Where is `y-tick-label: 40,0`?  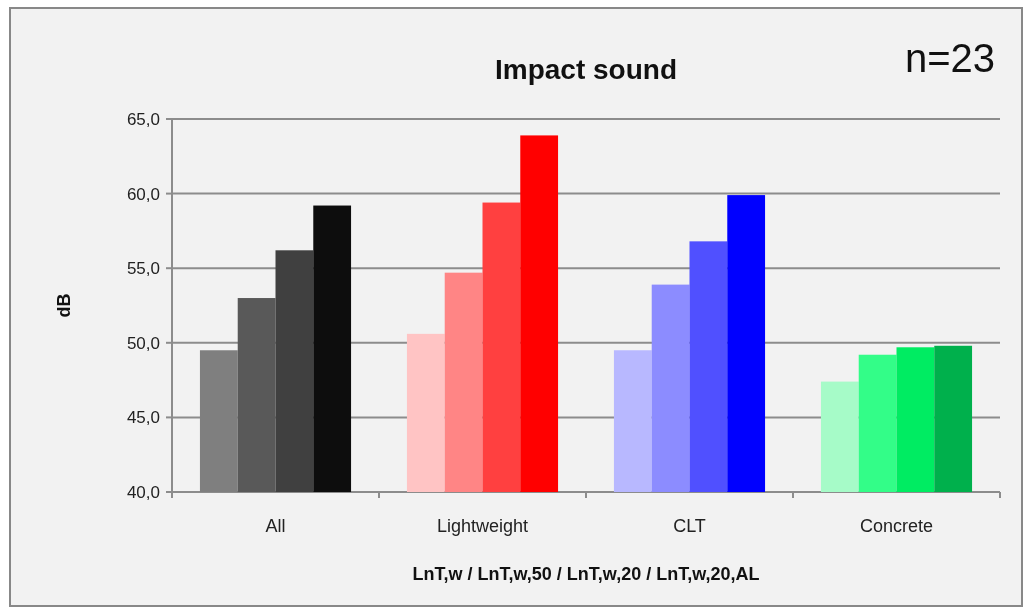
y-tick-label: 40,0 is located at coordinates (143, 492).